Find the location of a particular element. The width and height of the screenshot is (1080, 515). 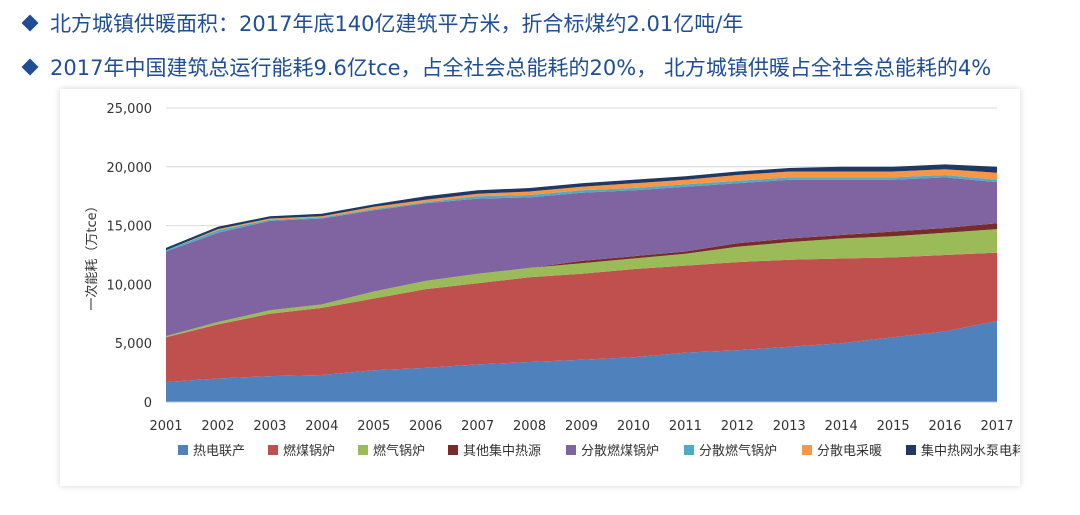

legend-item: 分散燃煤锅炉 is located at coordinates (612, 451).